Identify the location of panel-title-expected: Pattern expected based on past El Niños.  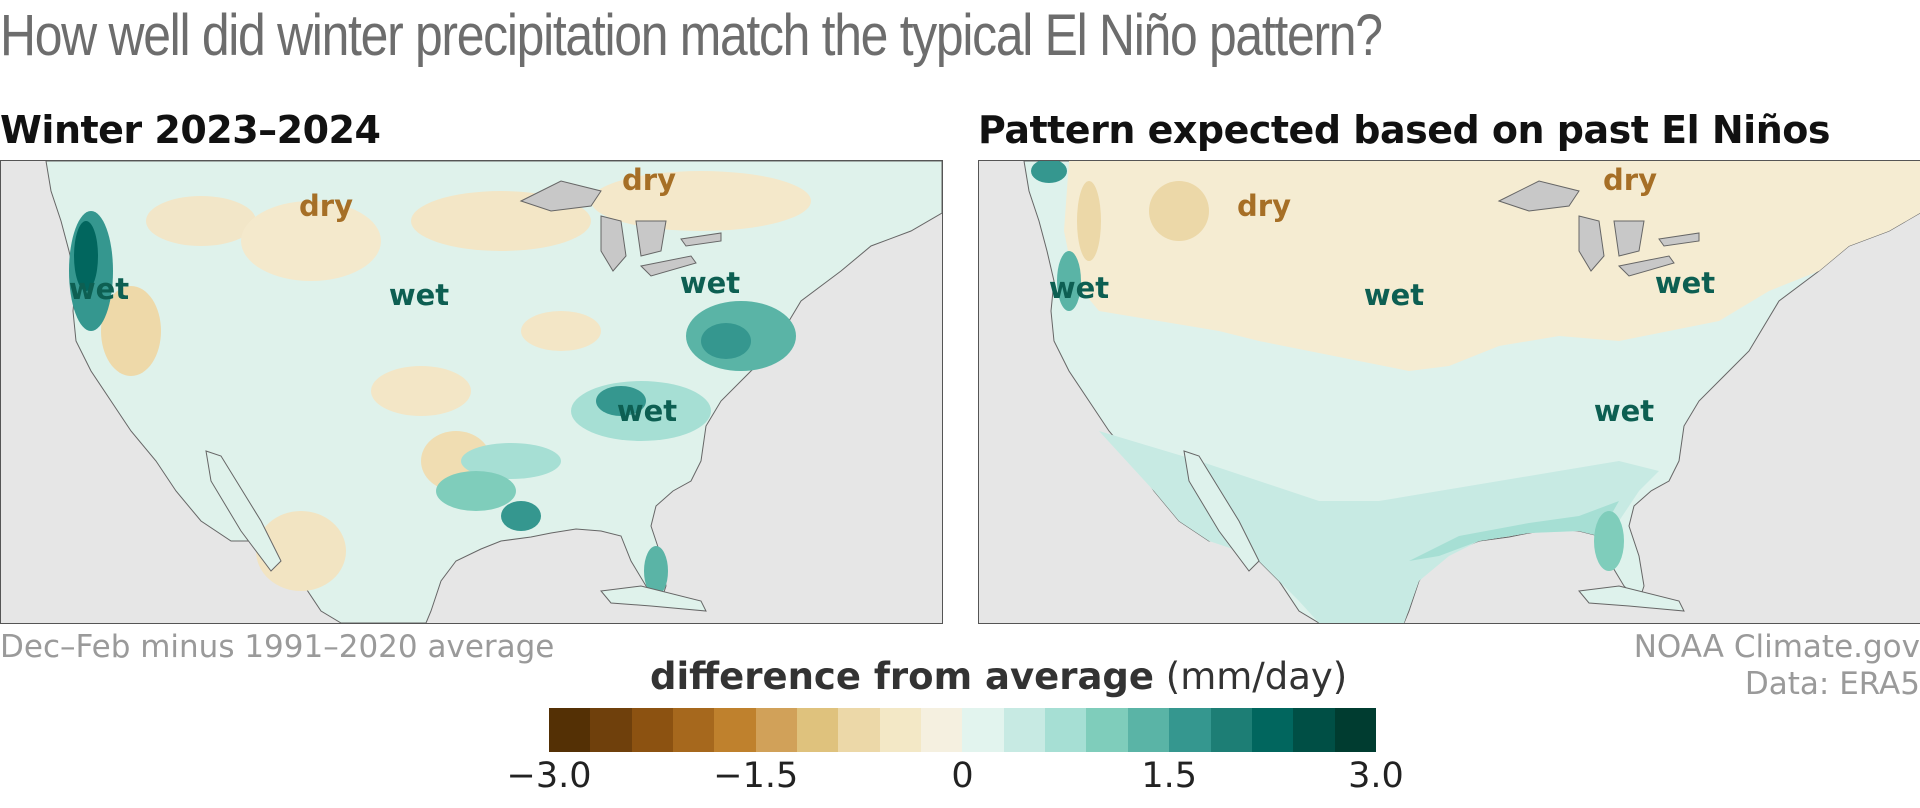
(1404, 130).